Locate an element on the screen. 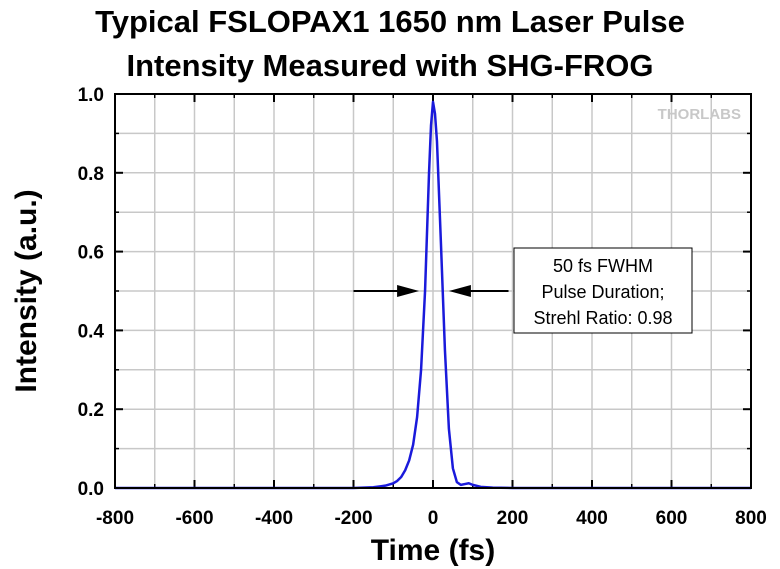 This screenshot has height=569, width=780. x-tick-label: 600 is located at coordinates (672, 518).